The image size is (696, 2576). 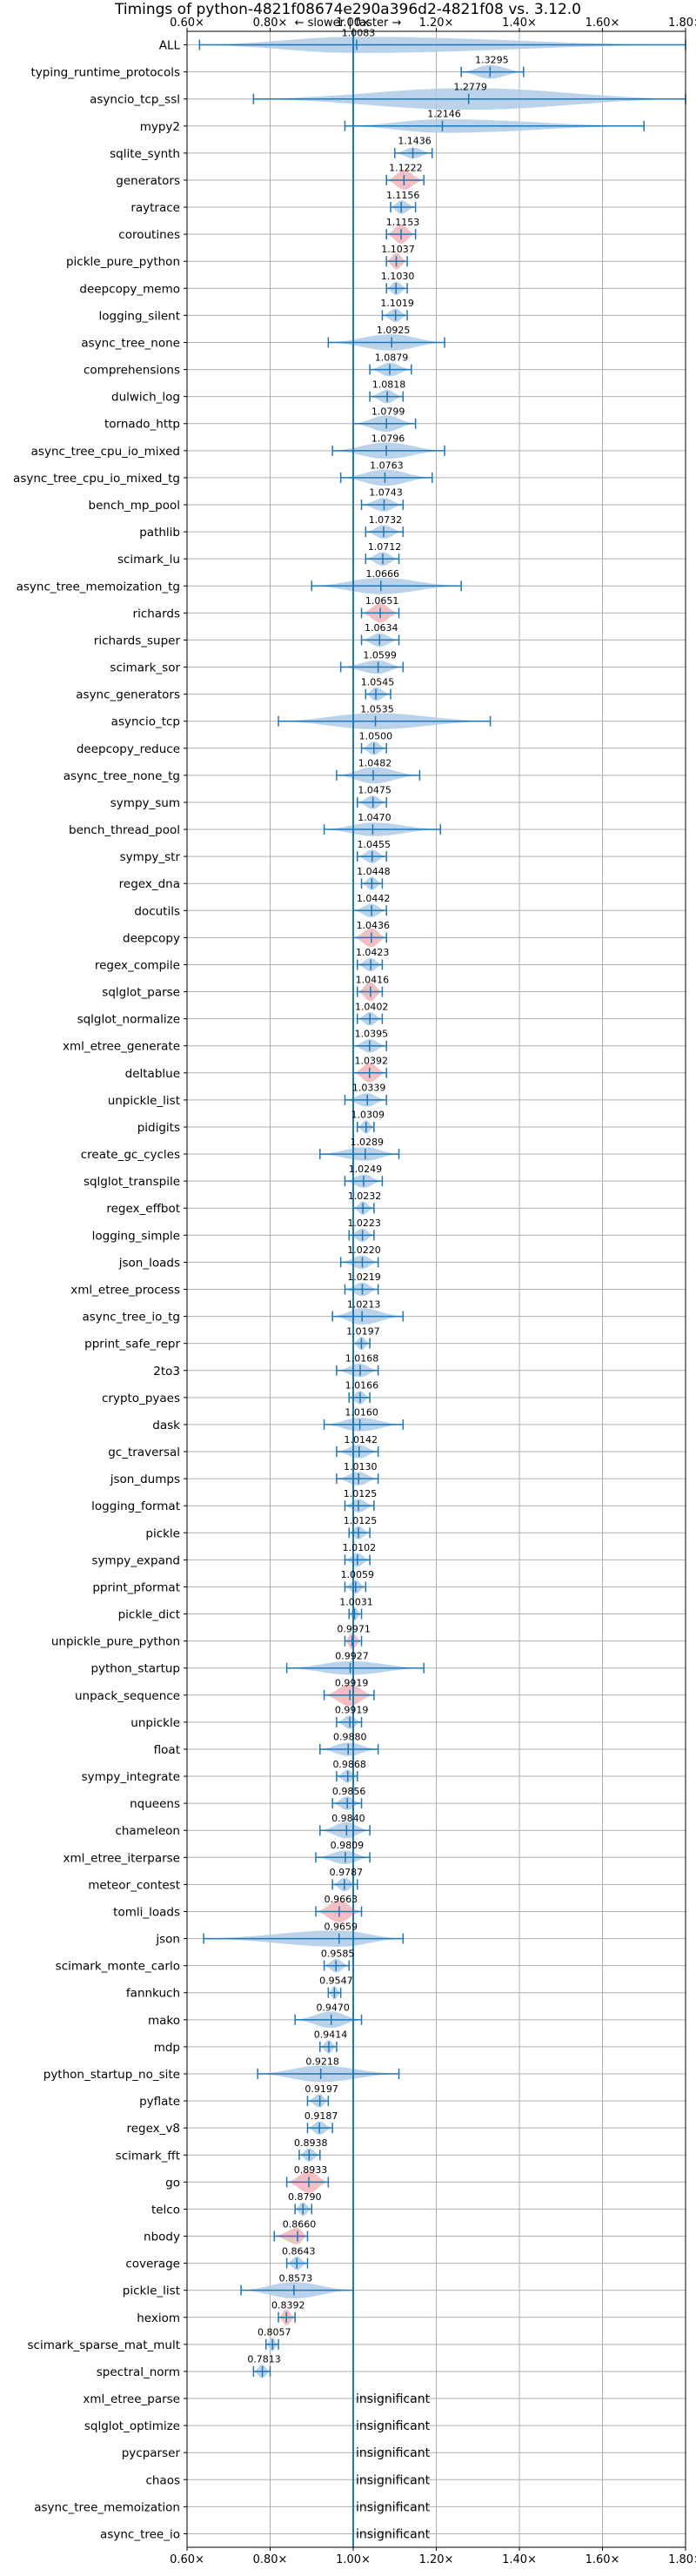 I want to click on x-tick-label-bottom-0: 0.60×, so click(x=187, y=2560).